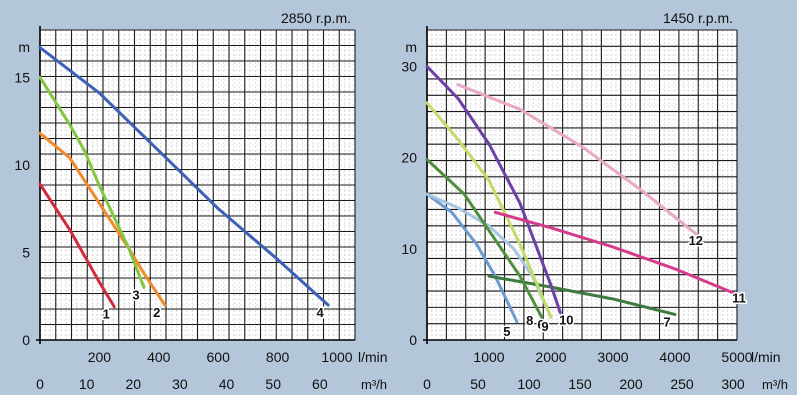 This screenshot has height=395, width=797. I want to click on pump-curve-9: 9, so click(489, 218).